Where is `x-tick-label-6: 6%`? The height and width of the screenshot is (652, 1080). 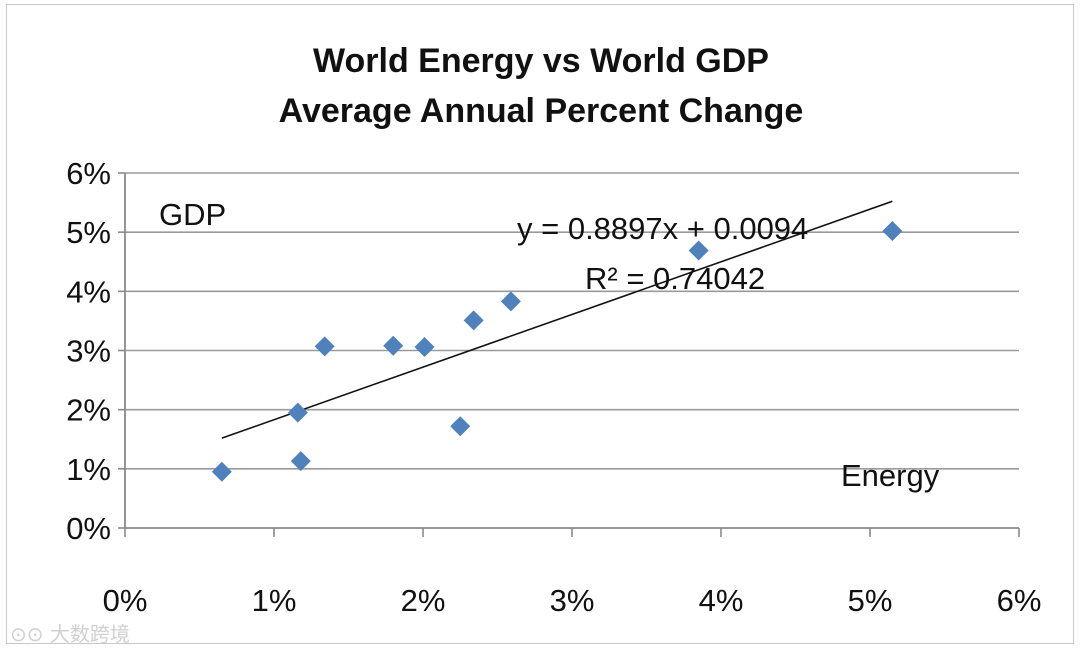 x-tick-label-6: 6% is located at coordinates (1019, 600).